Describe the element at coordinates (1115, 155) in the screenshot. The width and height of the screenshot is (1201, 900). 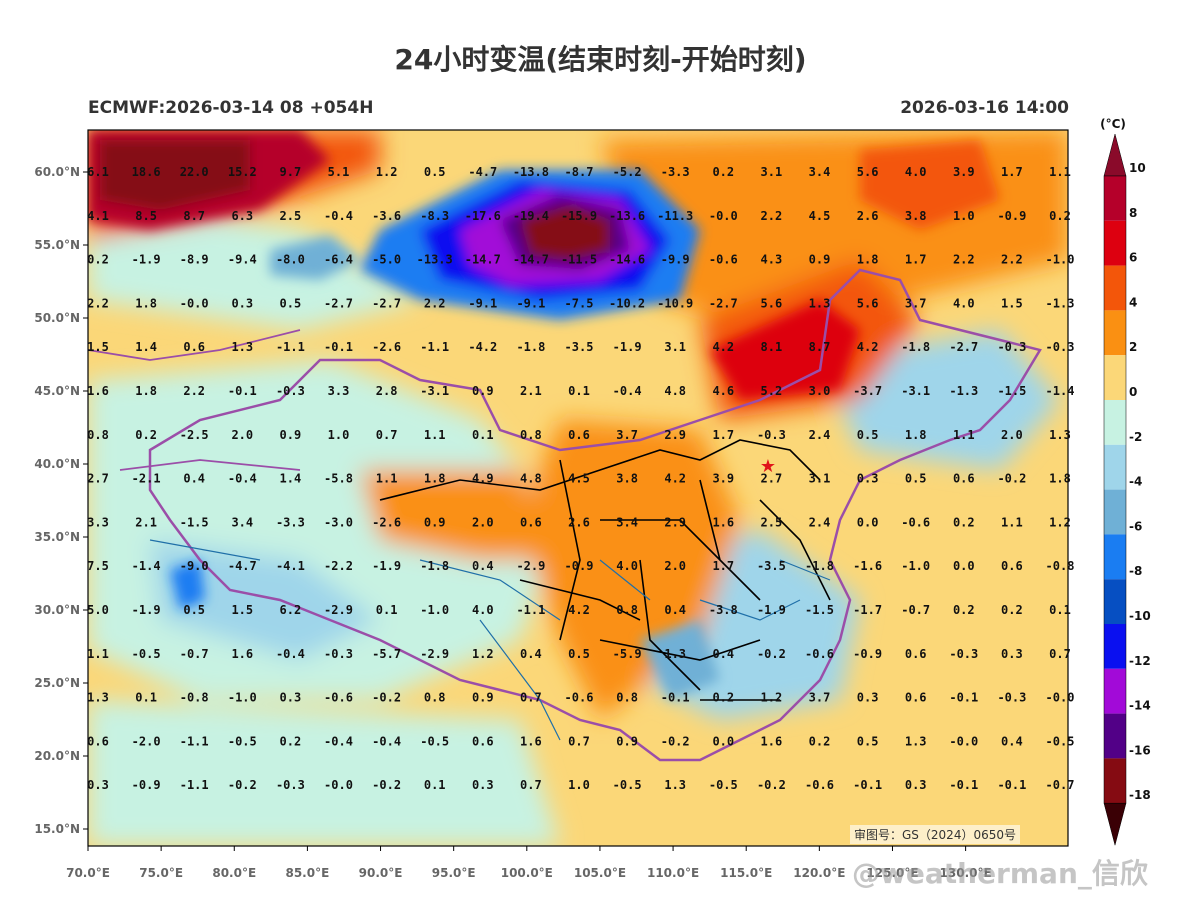
I see `colorbar-top-arrow` at that location.